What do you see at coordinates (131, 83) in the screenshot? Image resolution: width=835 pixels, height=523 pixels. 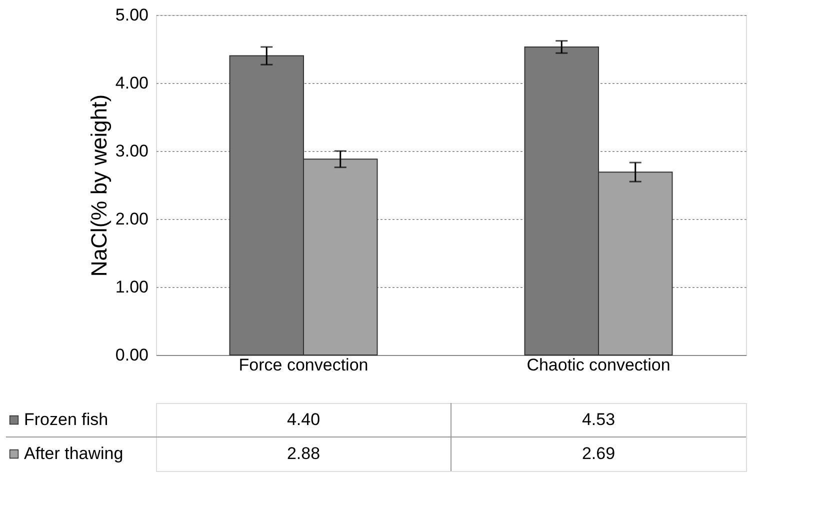 I see `y-tick-label: 4.00` at bounding box center [131, 83].